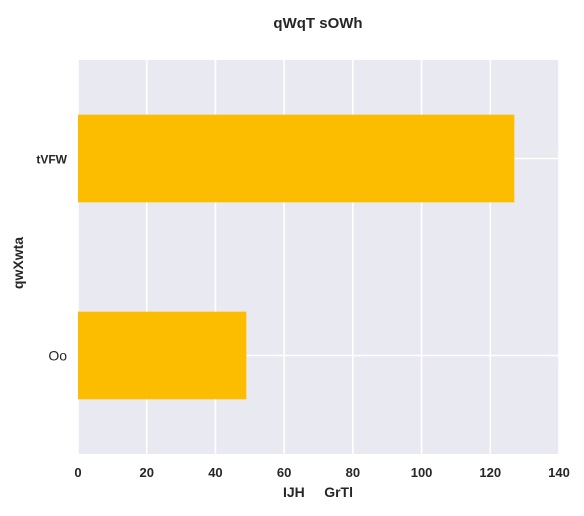 The image size is (584, 516). What do you see at coordinates (422, 472) in the screenshot?
I see `x-tick-label: 100` at bounding box center [422, 472].